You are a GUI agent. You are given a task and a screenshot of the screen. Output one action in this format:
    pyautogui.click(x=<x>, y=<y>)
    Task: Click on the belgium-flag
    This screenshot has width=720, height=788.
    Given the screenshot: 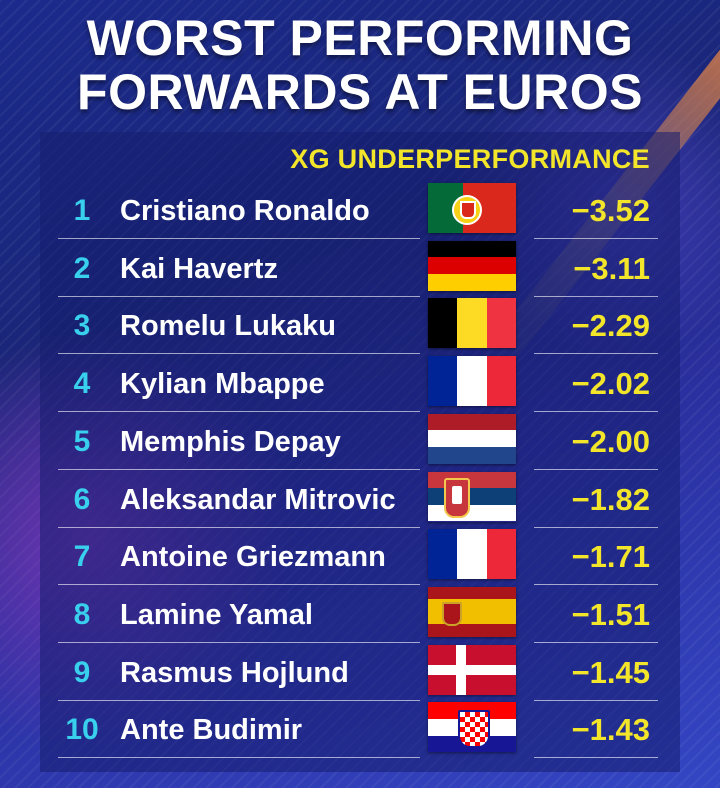 What is the action you would take?
    pyautogui.click(x=472, y=323)
    